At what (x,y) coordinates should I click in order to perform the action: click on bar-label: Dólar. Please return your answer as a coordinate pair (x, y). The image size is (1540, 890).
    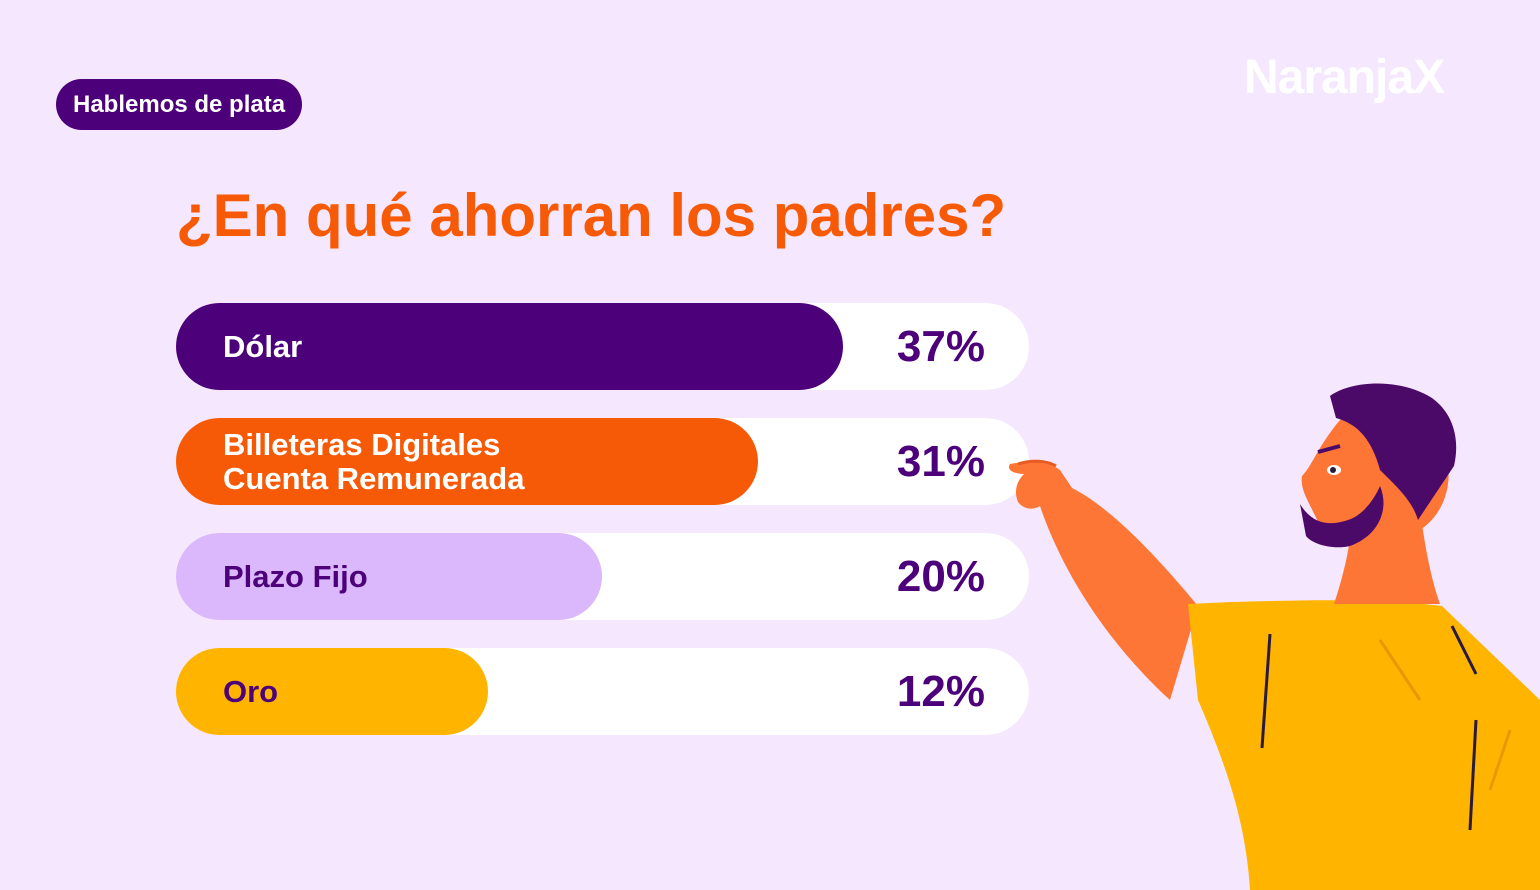
    Looking at the image, I should click on (262, 346).